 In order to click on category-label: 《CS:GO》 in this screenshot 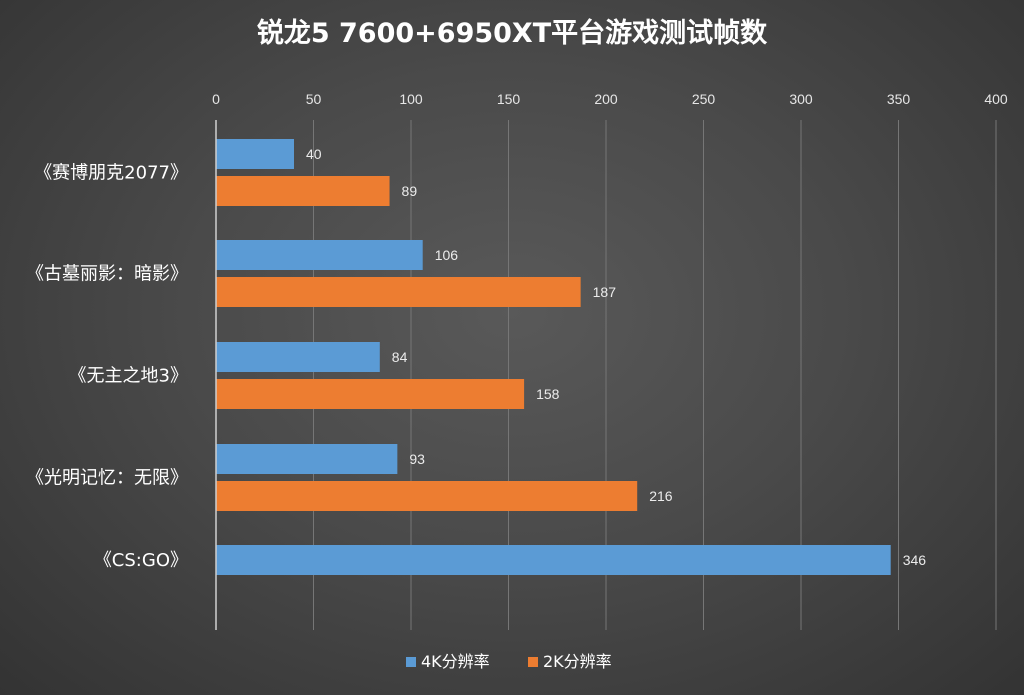, I will do `click(141, 560)`.